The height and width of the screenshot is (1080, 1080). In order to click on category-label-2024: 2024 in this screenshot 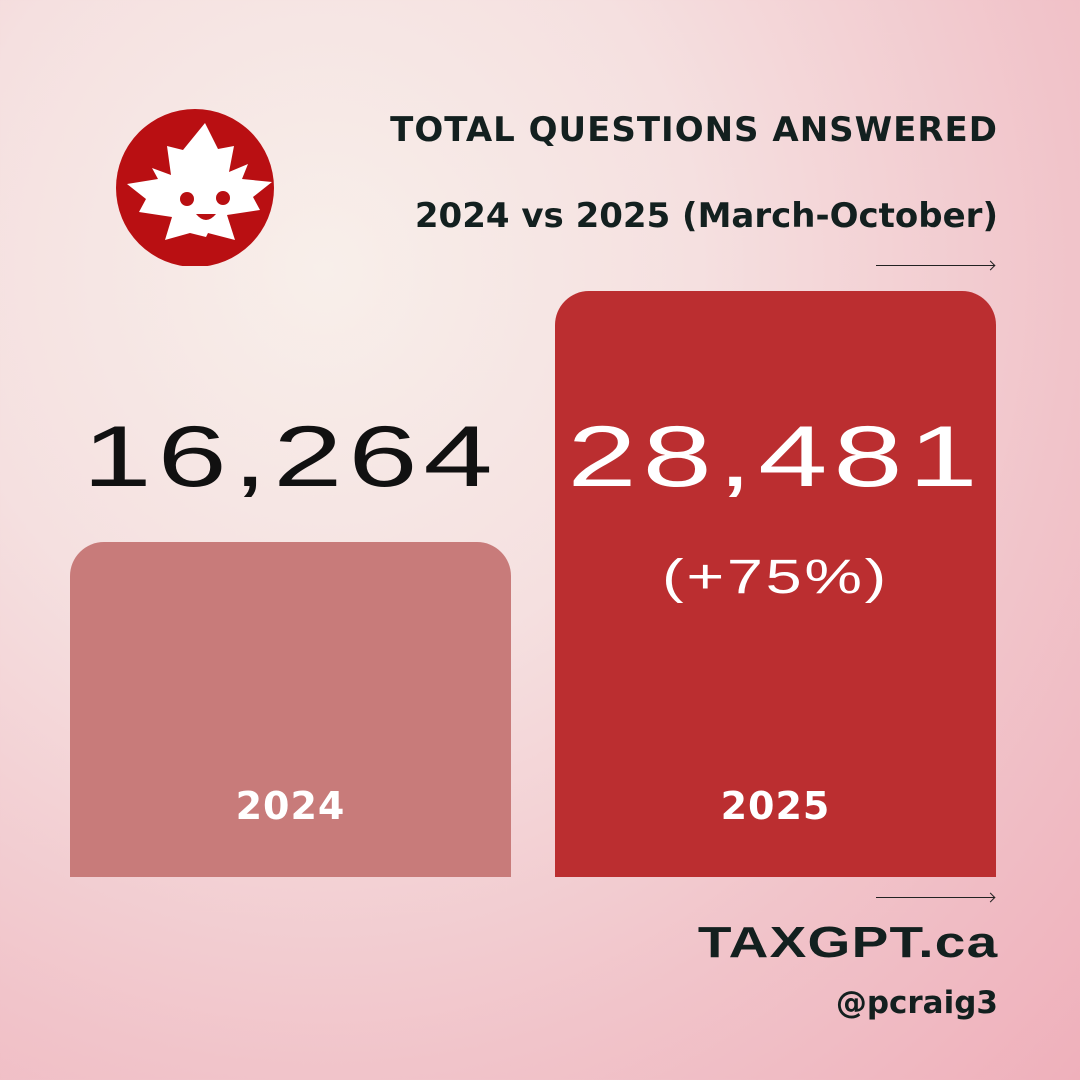, I will do `click(290, 806)`.